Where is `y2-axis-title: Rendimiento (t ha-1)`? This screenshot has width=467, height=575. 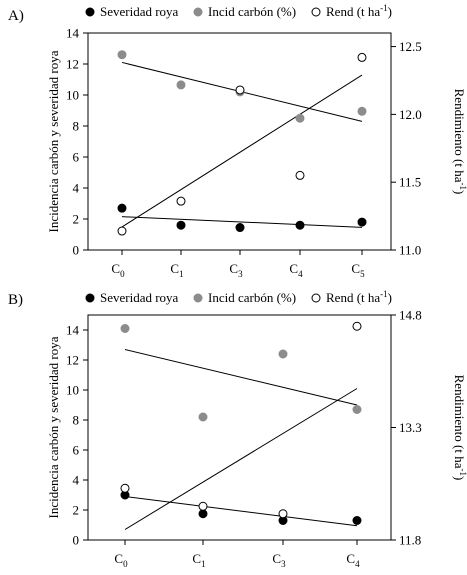 y2-axis-title: Rendimiento (t ha-1) is located at coordinates (459, 428).